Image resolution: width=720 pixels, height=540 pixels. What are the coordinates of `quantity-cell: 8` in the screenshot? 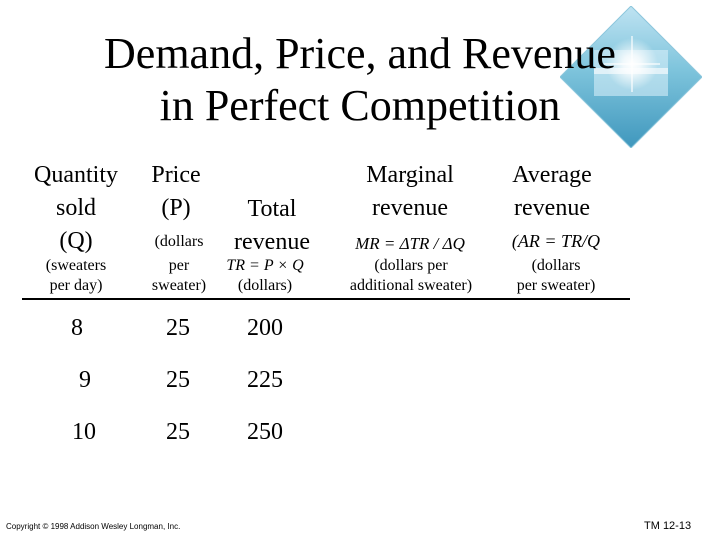 It's located at (77, 328).